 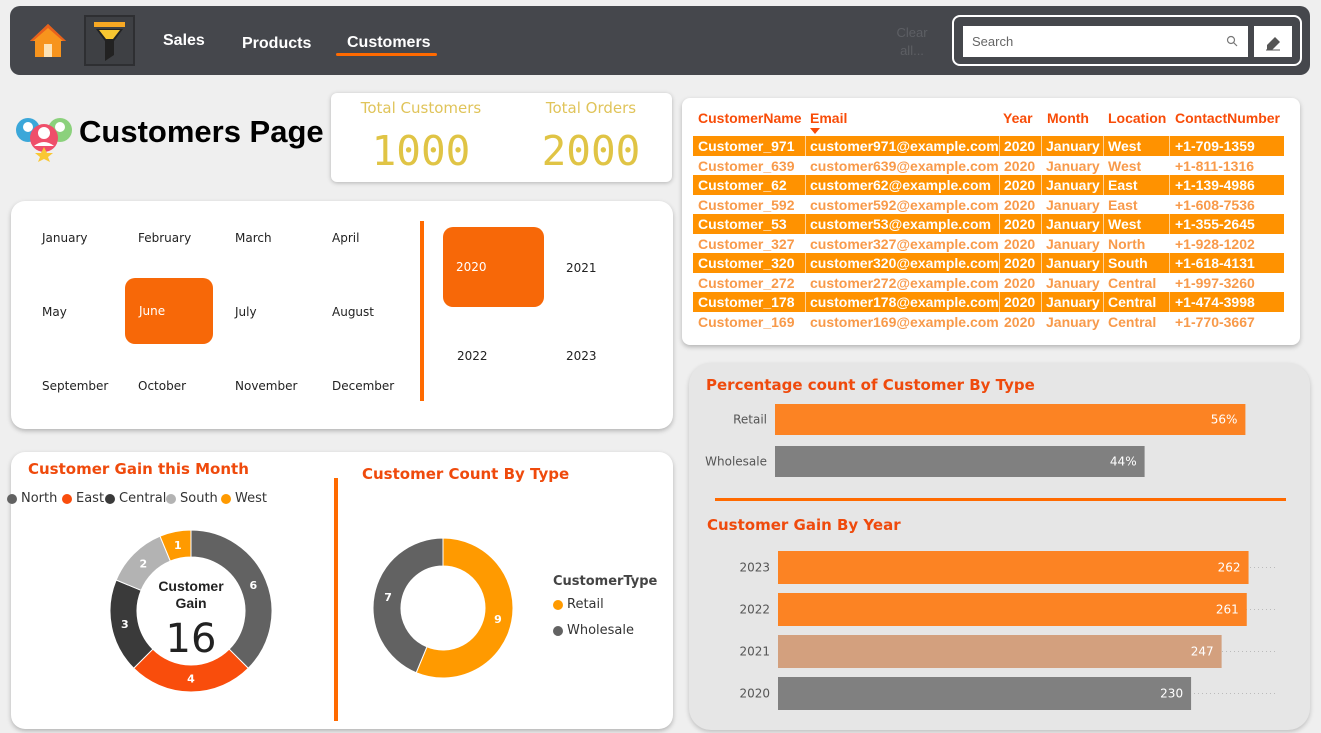 What do you see at coordinates (750, 118) in the screenshot?
I see `column-header-customername: CustomerName` at bounding box center [750, 118].